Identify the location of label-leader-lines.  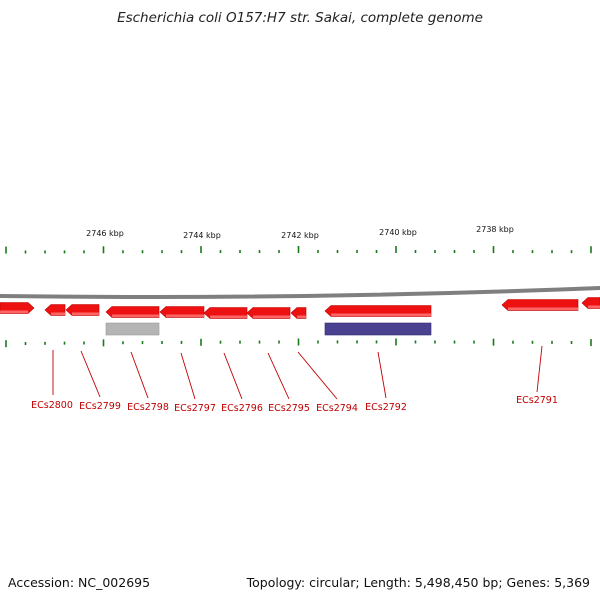
(297, 372).